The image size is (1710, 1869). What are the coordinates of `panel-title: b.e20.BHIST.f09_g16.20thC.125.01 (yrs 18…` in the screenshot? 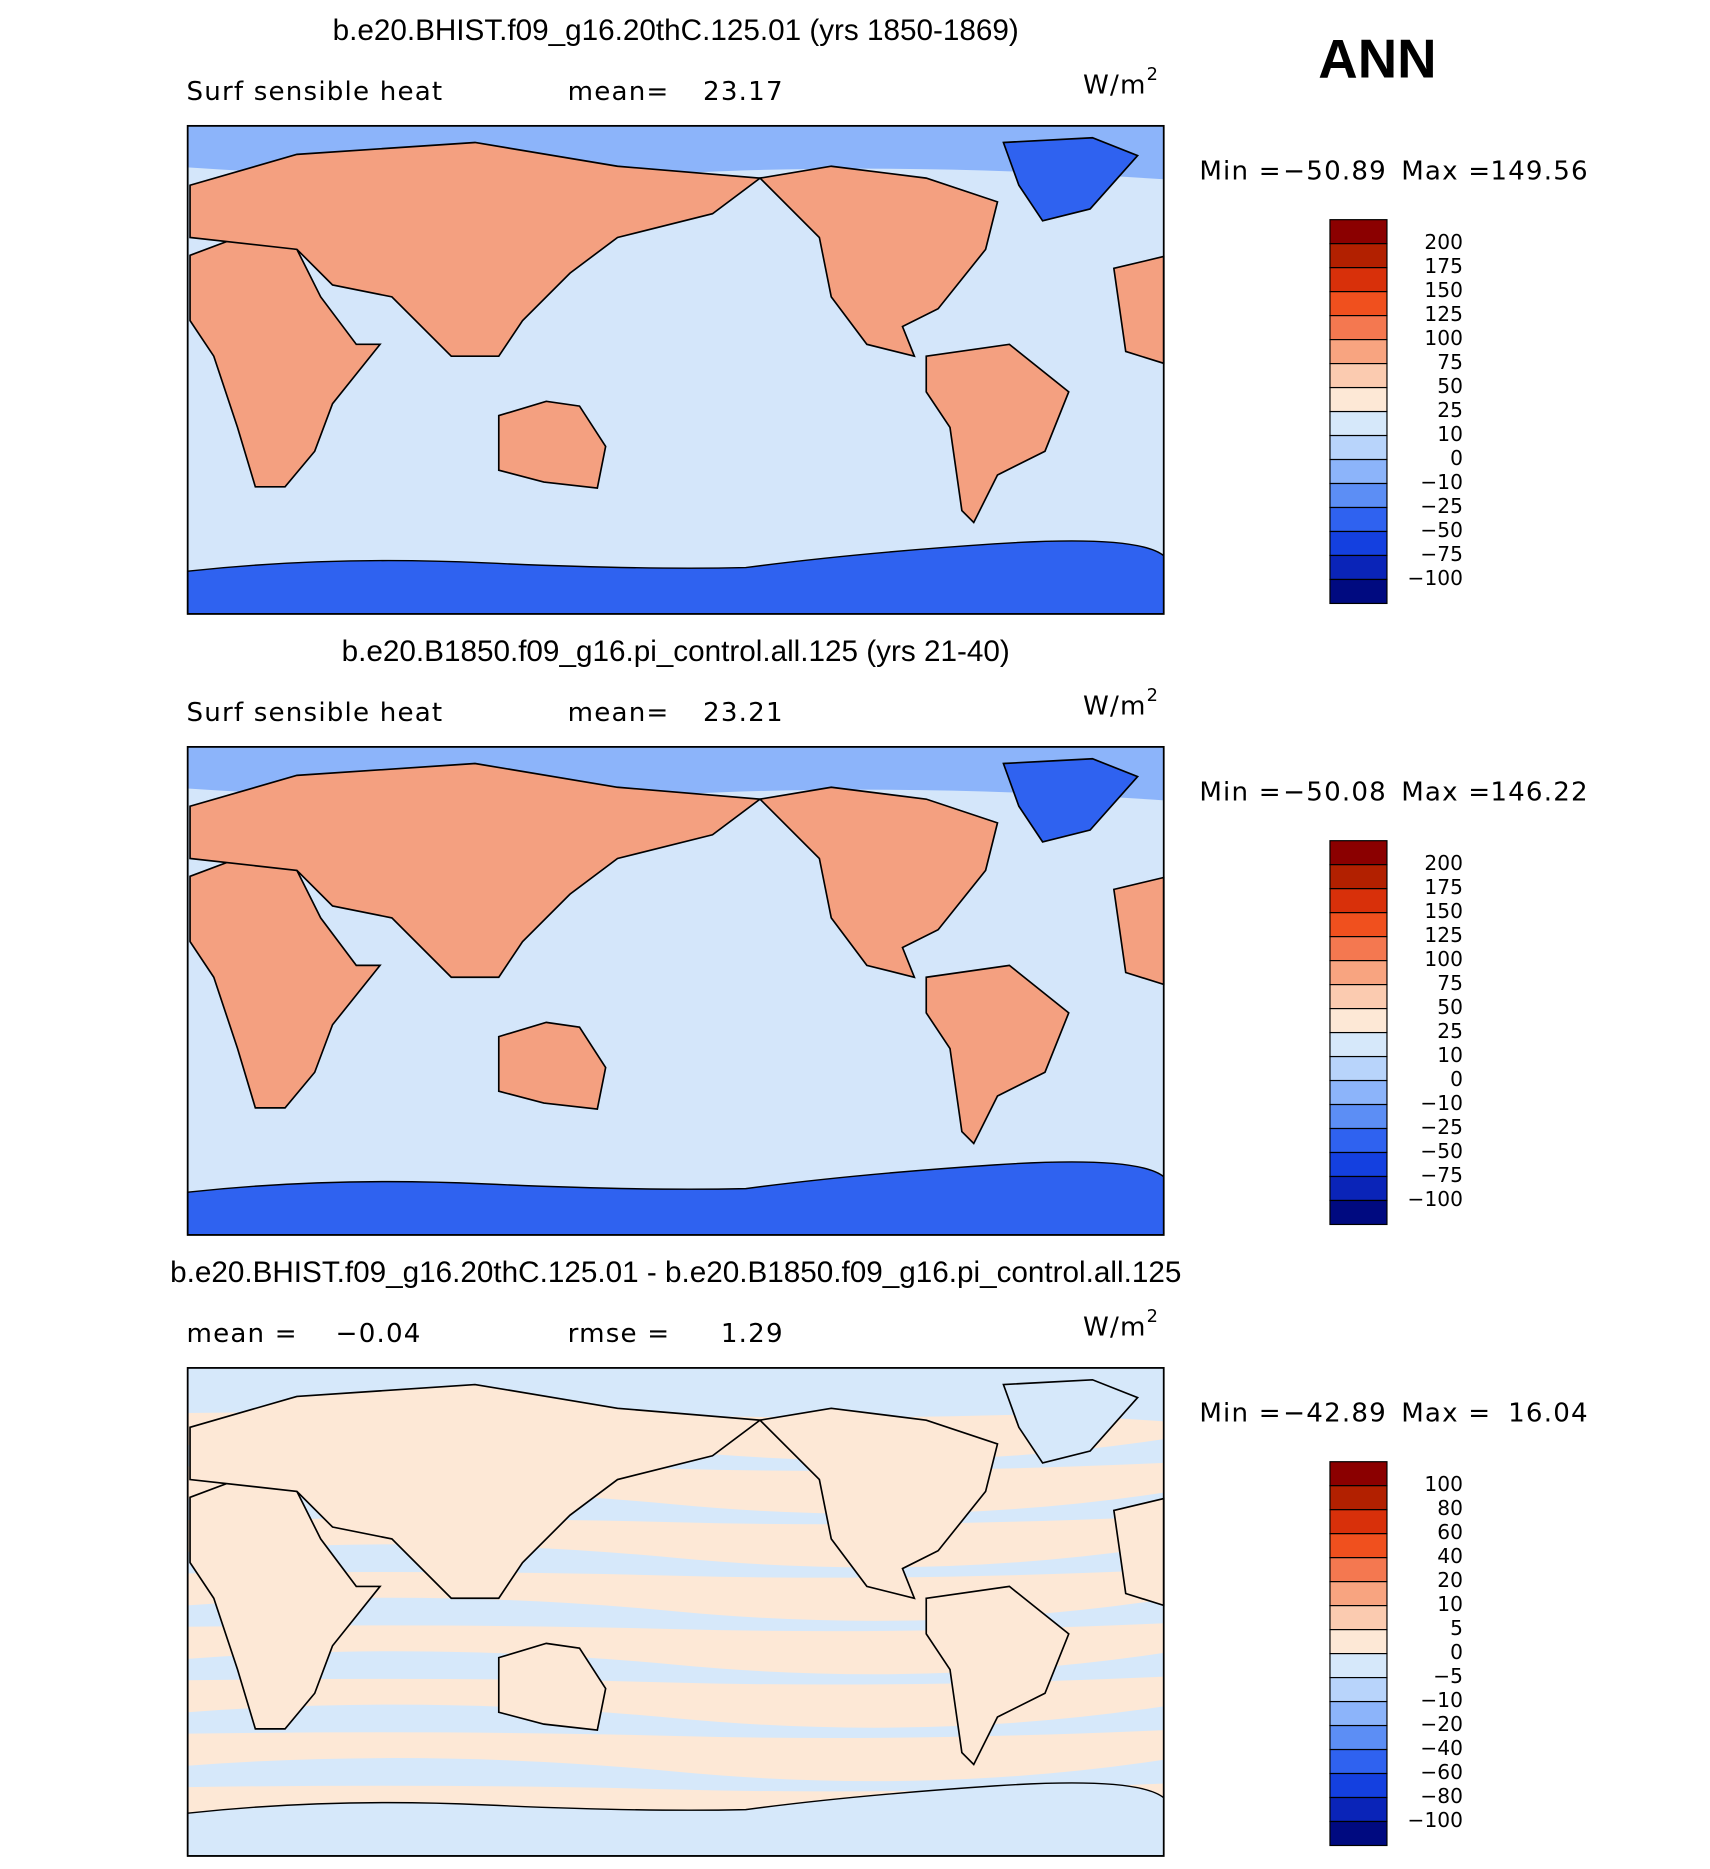 It's located at (676, 30).